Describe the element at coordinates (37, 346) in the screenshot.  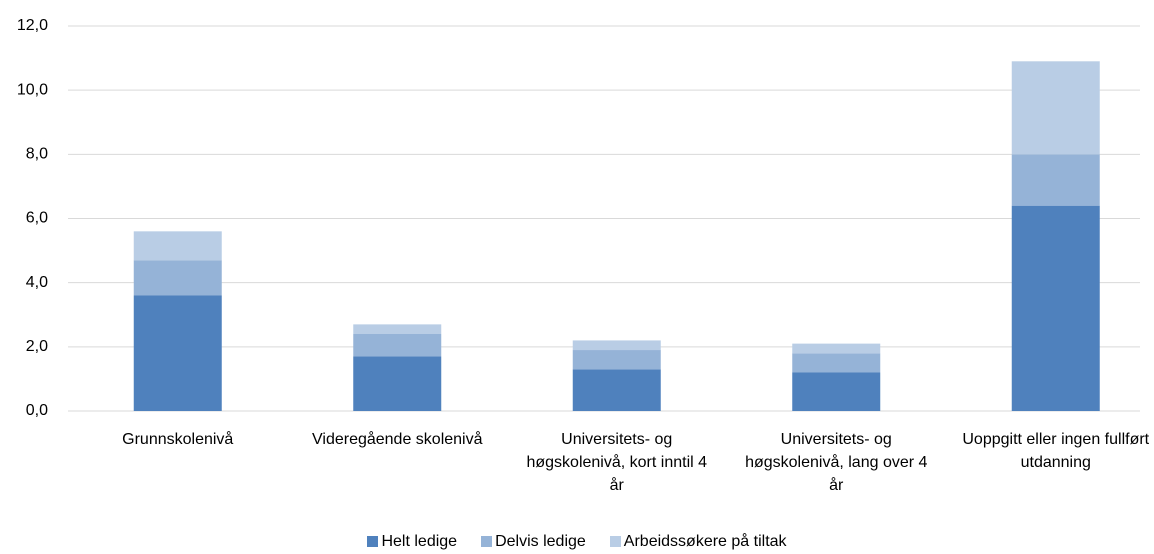
I see `y-tick-label: 2,0` at that location.